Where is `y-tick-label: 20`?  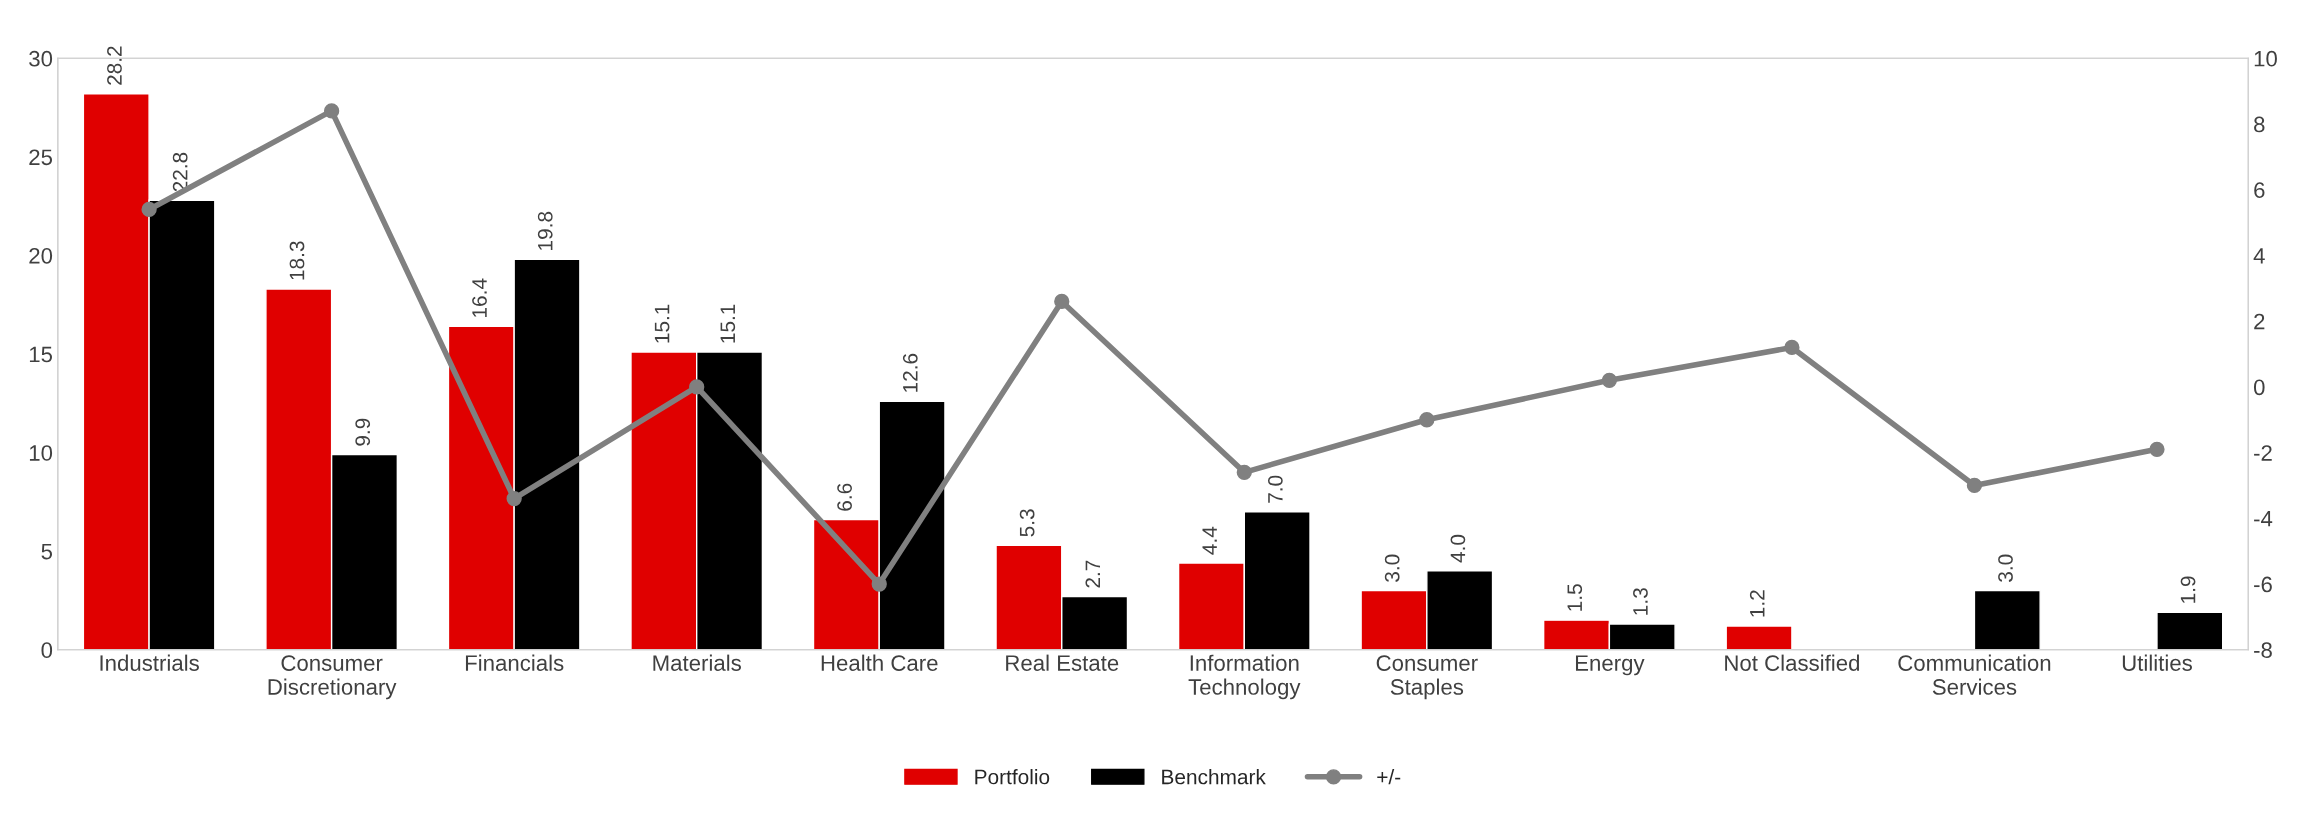
y-tick-label: 20 is located at coordinates (41, 255).